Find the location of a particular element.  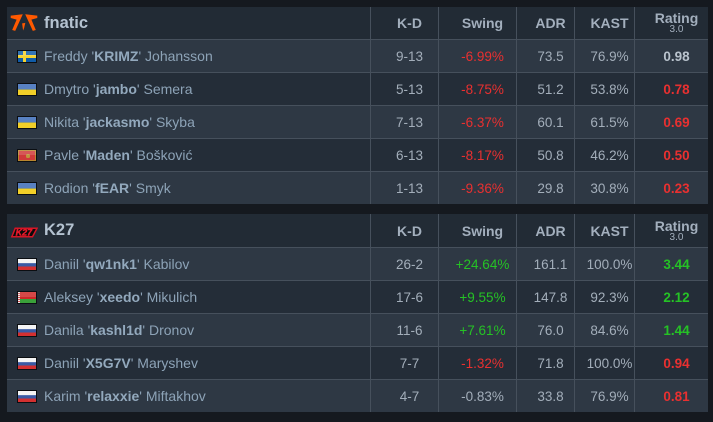

svg-text: K27 is located at coordinates (25, 232).